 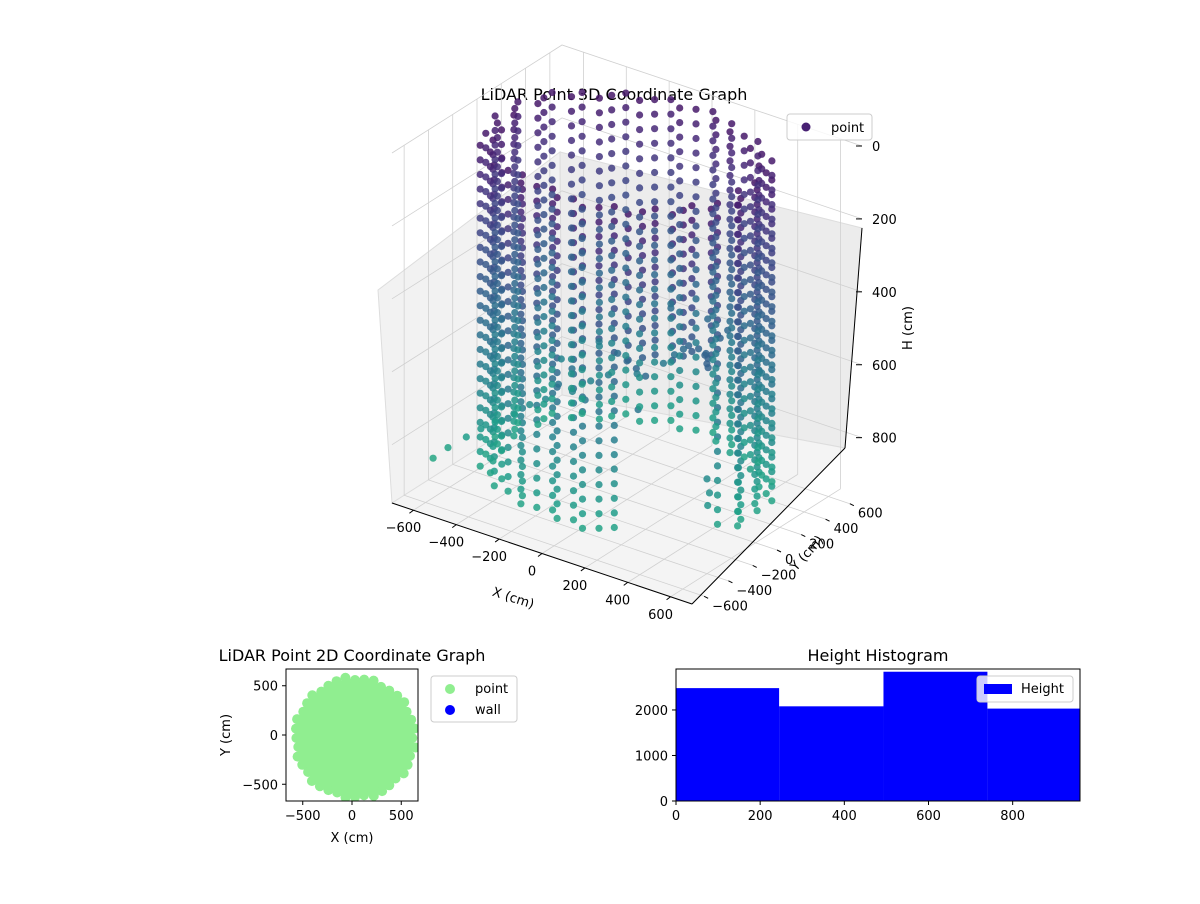 I want to click on y-tick-label-3d: −600, so click(x=730, y=606).